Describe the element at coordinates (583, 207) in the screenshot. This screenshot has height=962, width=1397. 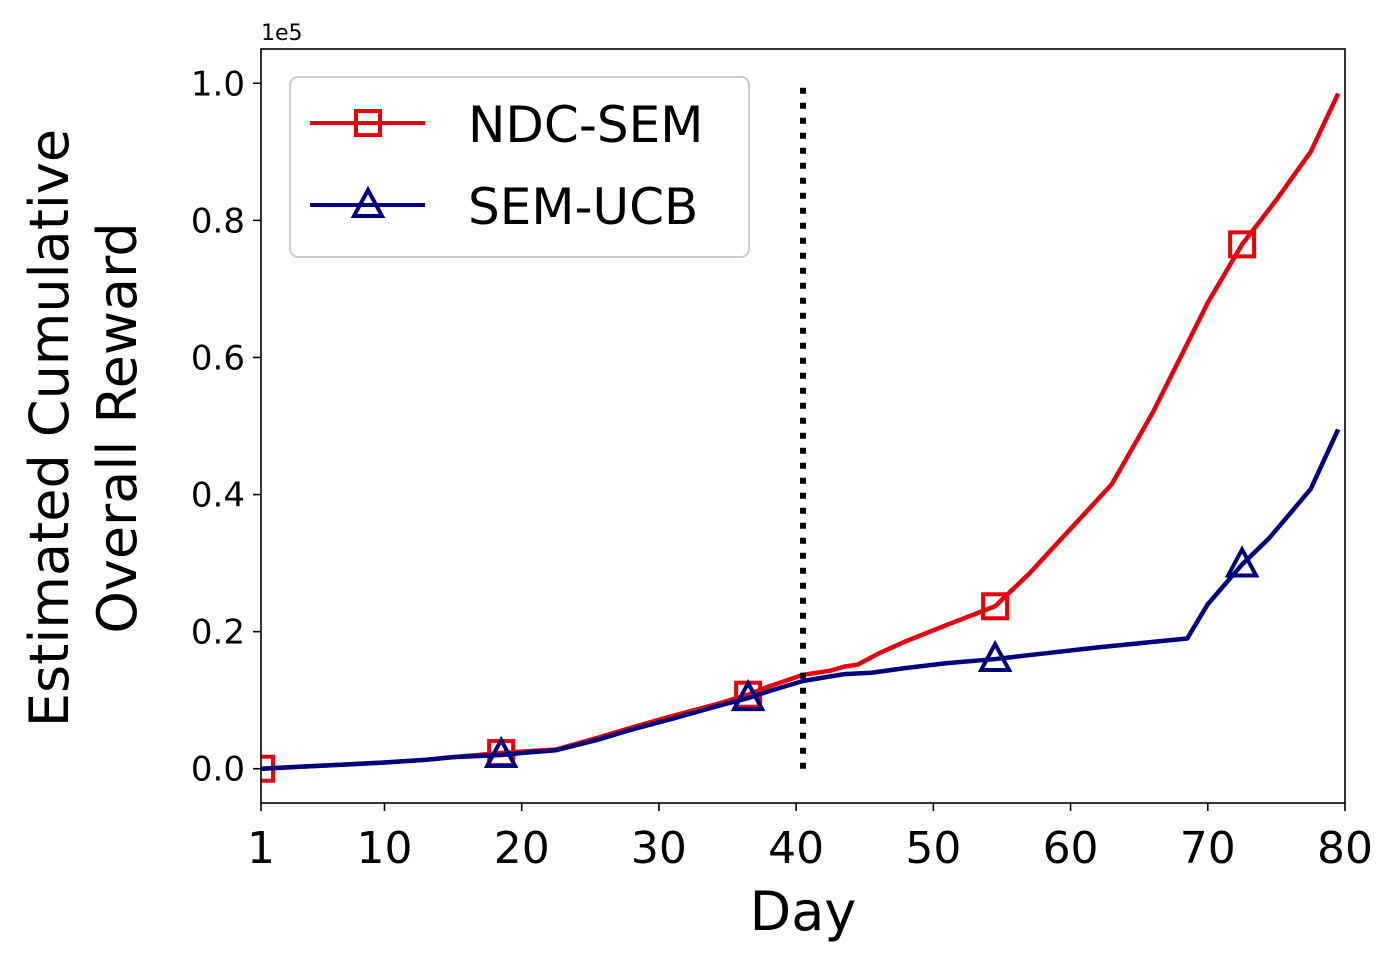
I see `legend-label-sem-ucb: SEM-UCB` at that location.